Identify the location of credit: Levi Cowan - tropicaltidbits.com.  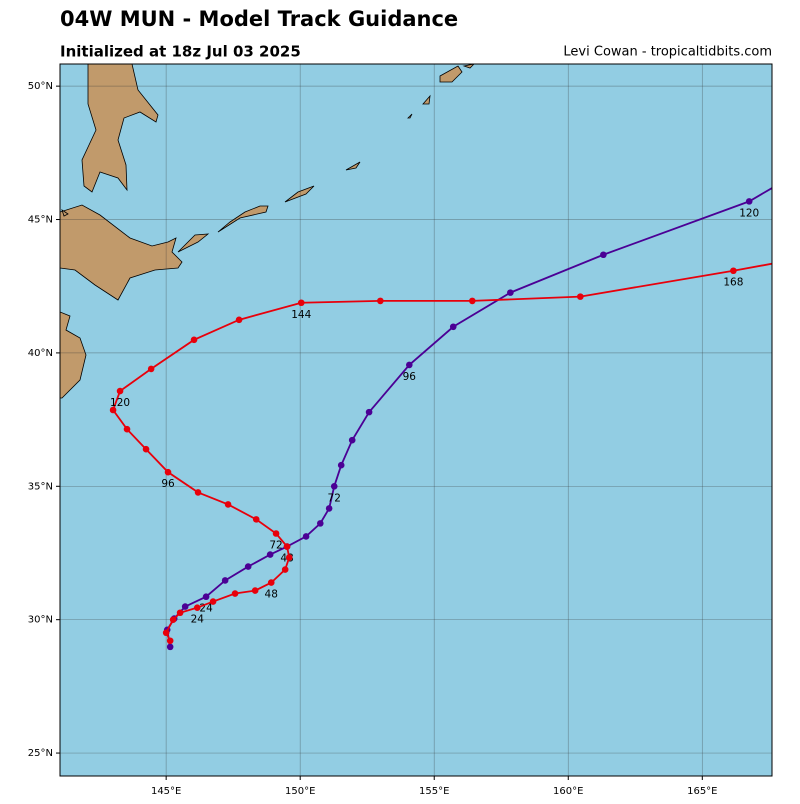
(667, 52).